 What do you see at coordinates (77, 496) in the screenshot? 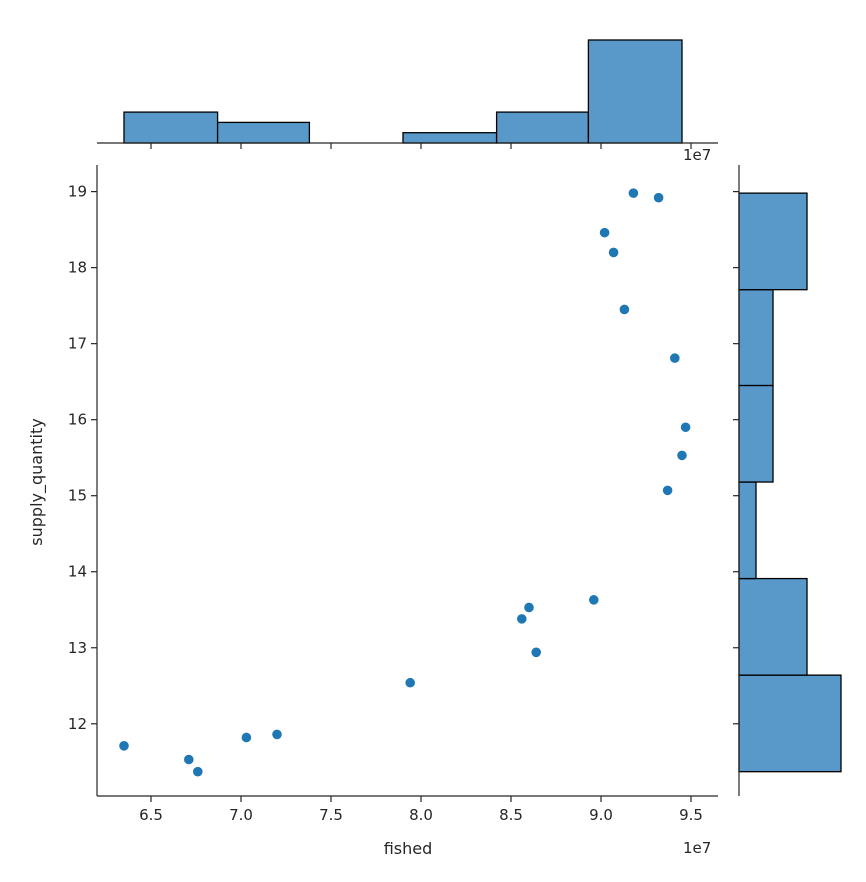
I see `y-tick-label: 15` at bounding box center [77, 496].